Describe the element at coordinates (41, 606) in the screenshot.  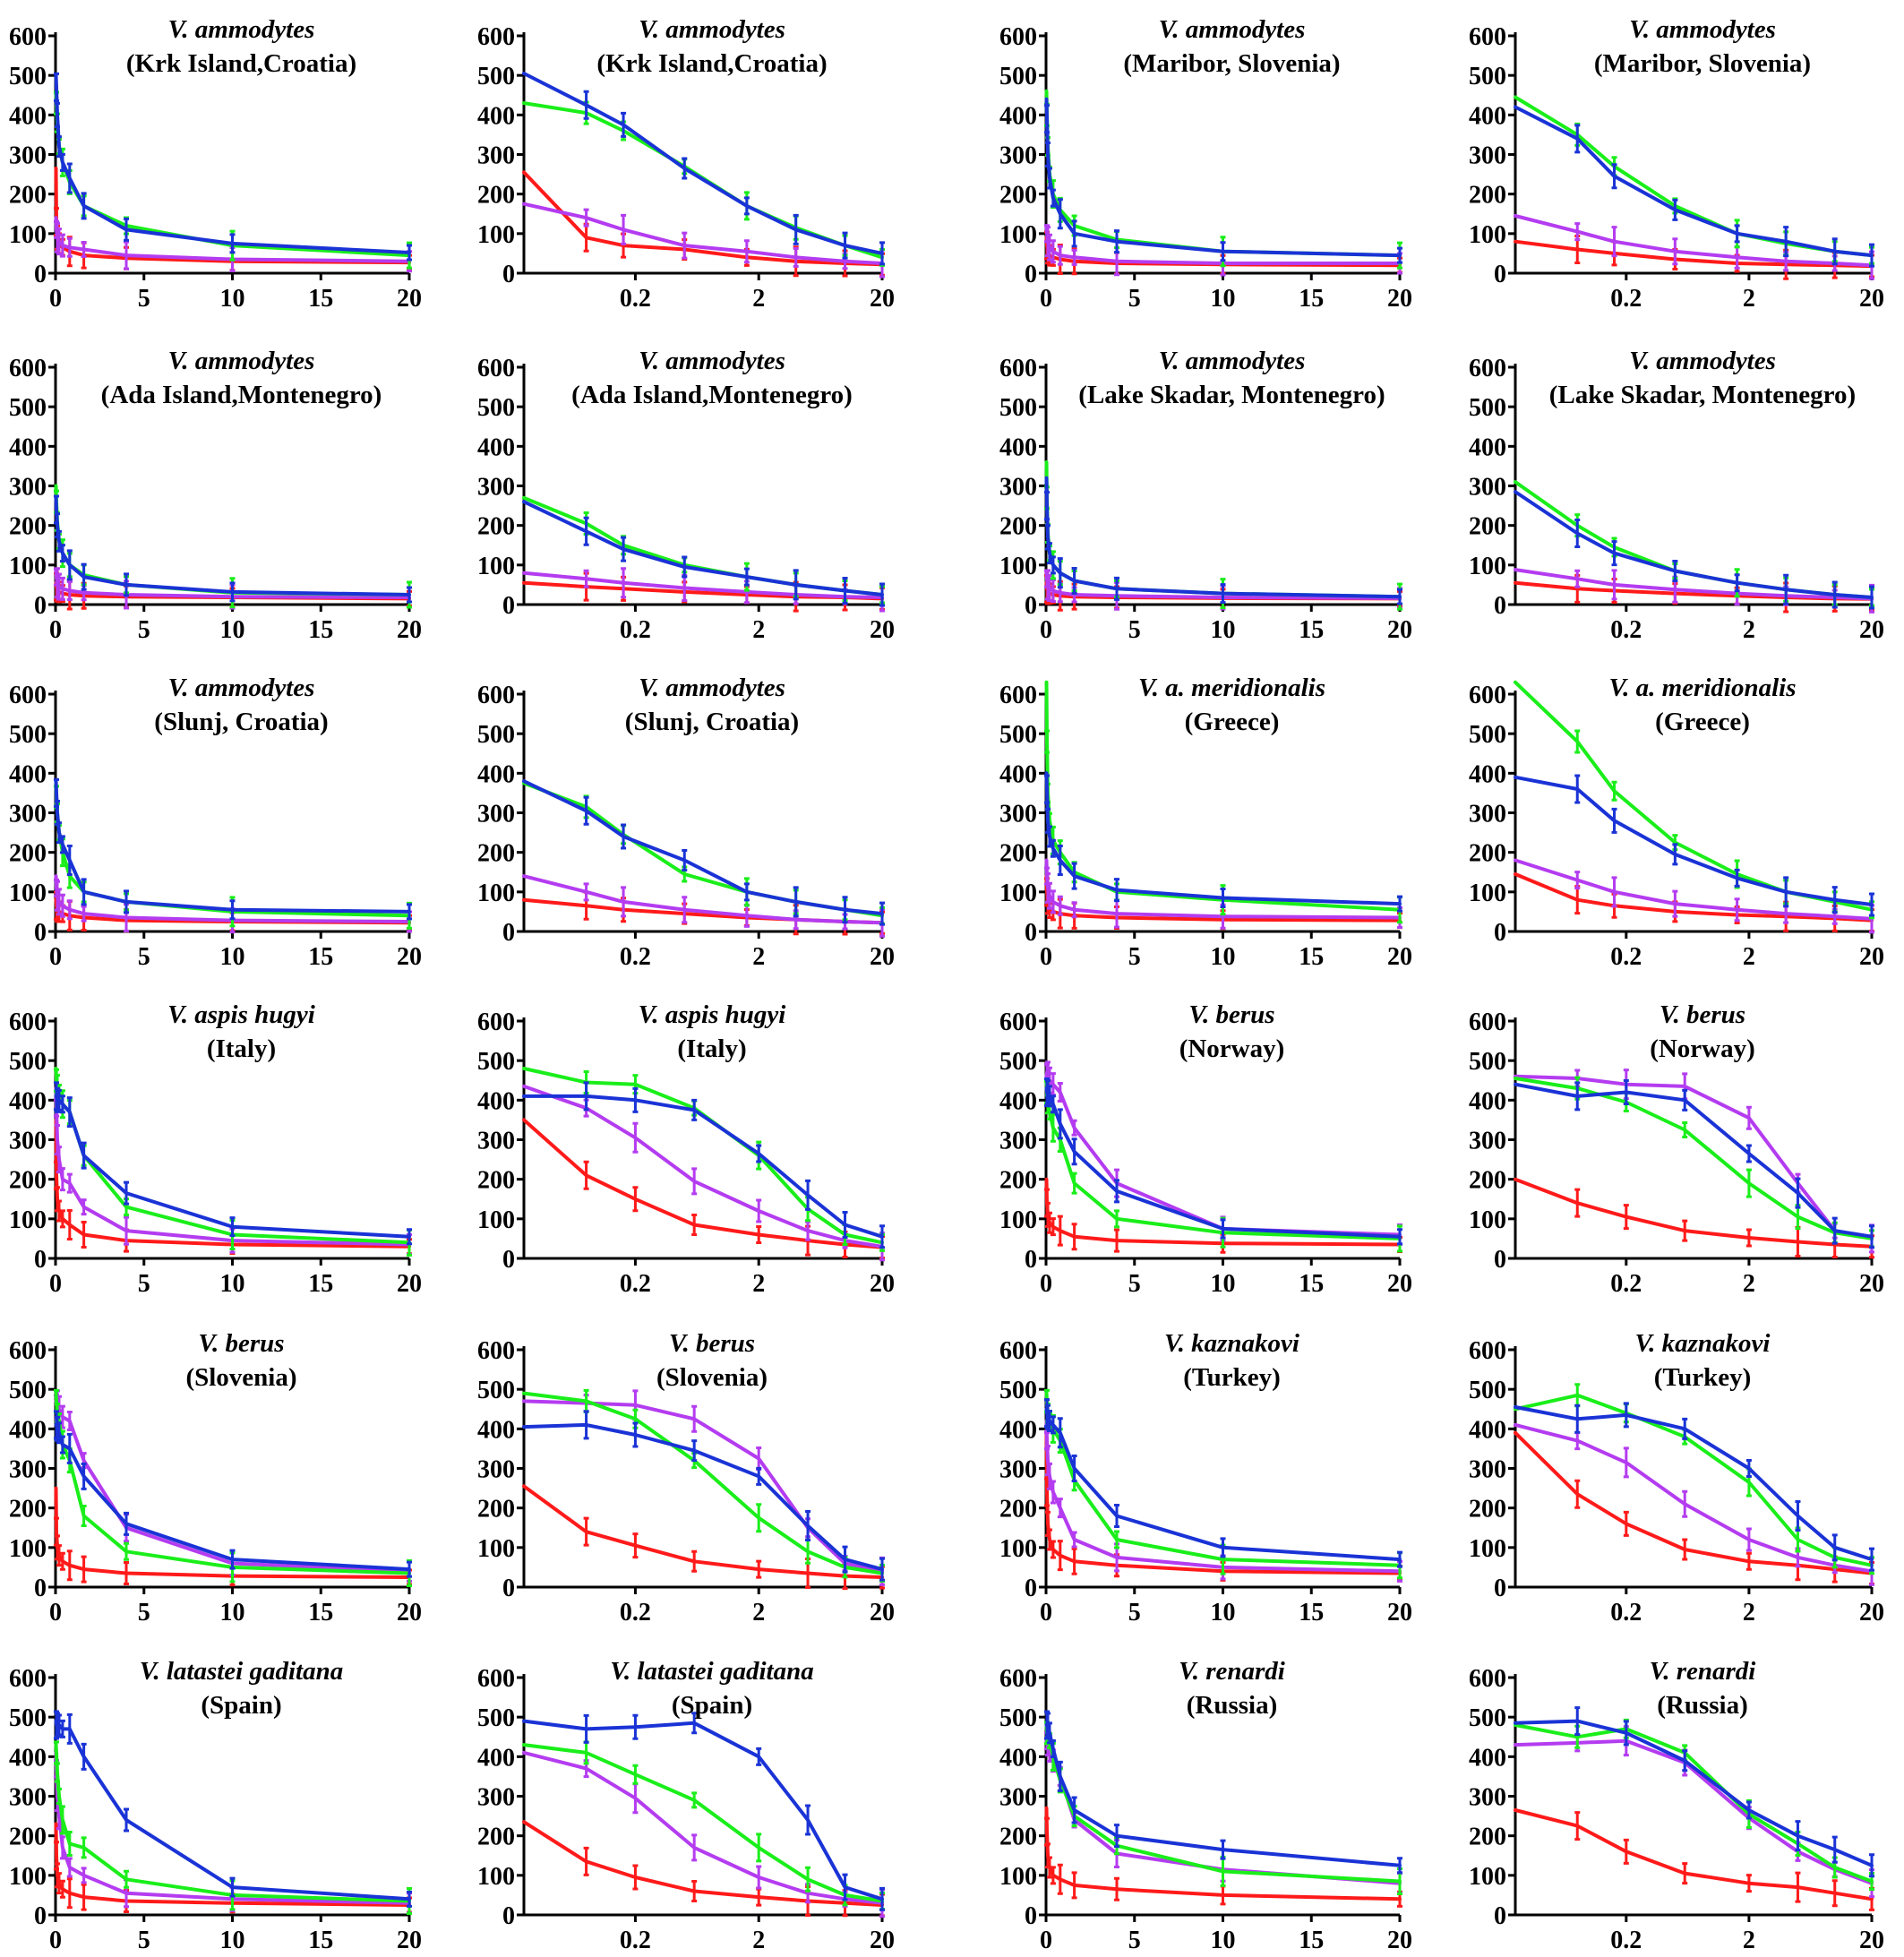
I see `y-tick-label: 0` at that location.